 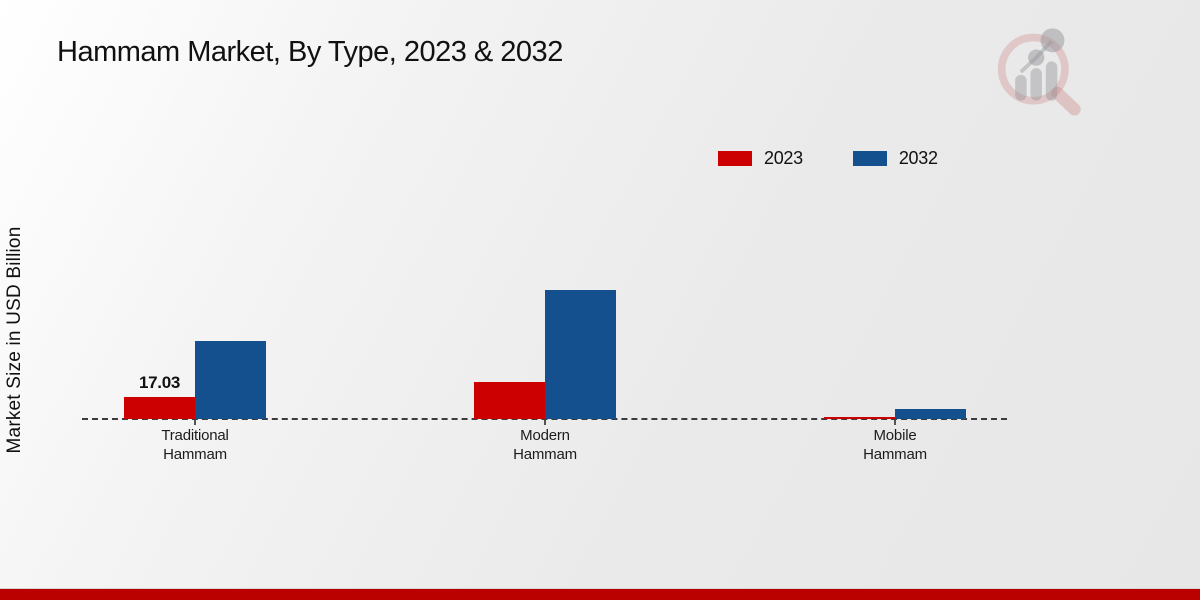 I want to click on legend-swatch-2023, so click(x=735, y=158).